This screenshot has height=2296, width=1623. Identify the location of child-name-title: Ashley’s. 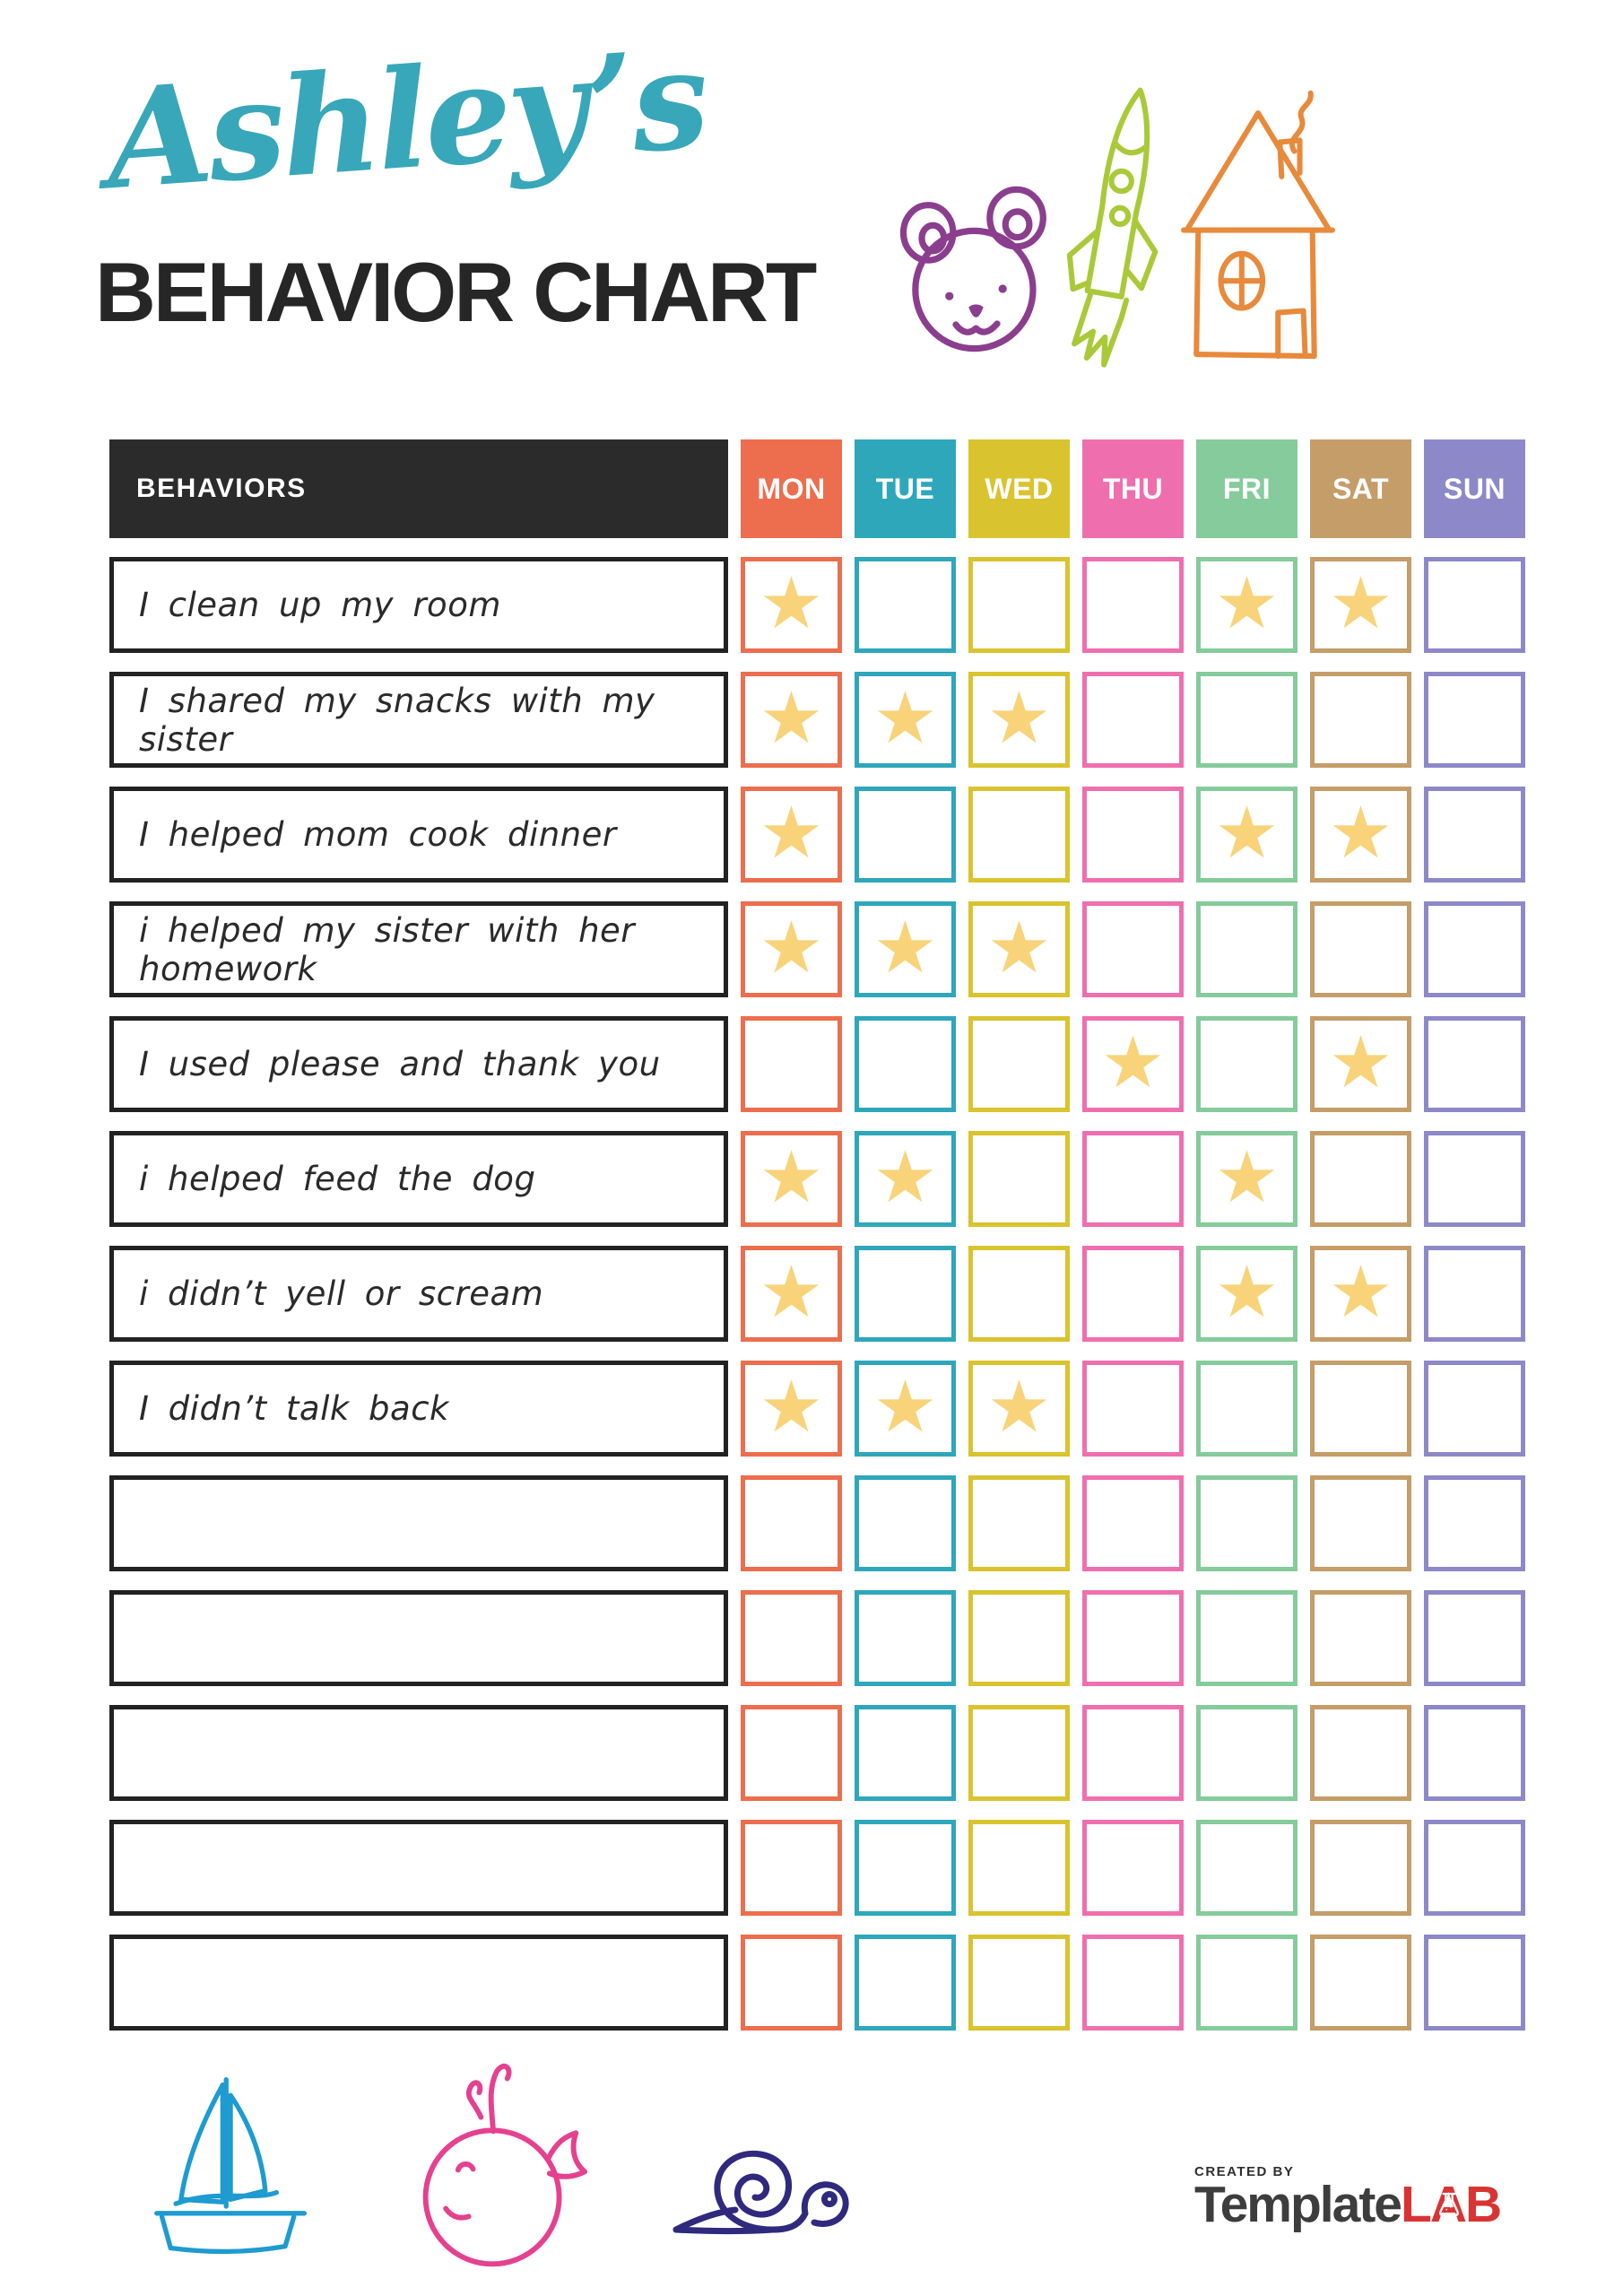
(405, 119).